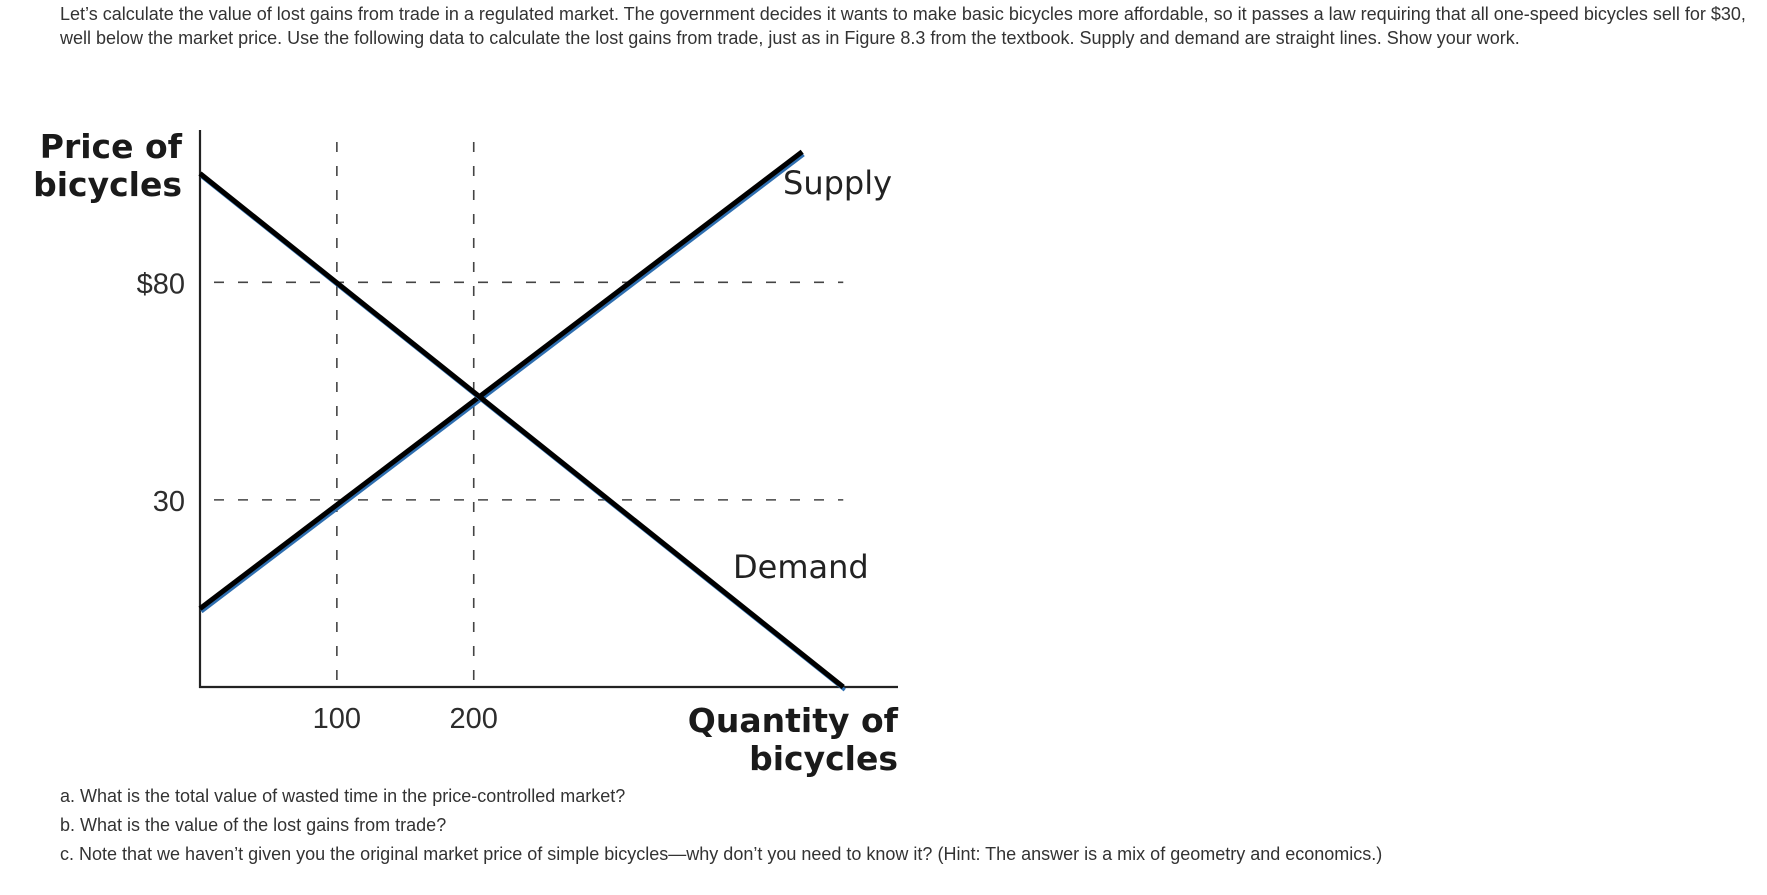 This screenshot has width=1767, height=895. Describe the element at coordinates (169, 502) in the screenshot. I see `y-tick-label-30: 30` at that location.